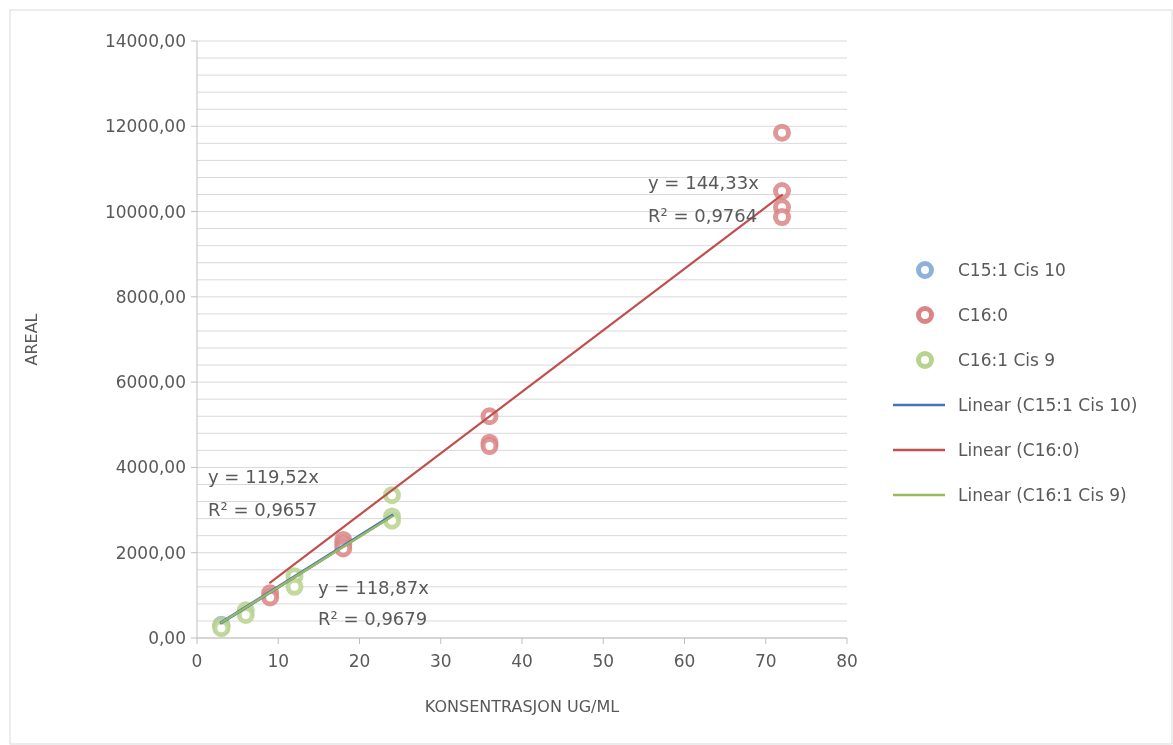 The height and width of the screenshot is (745, 1173). What do you see at coordinates (150, 296) in the screenshot?
I see `y-tick-label: 8000,00` at bounding box center [150, 296].